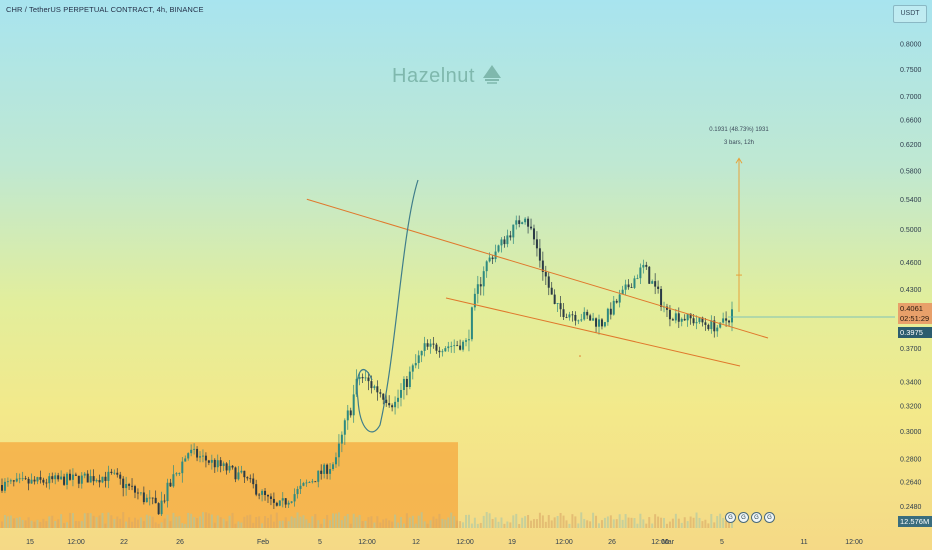  I want to click on y-tick-label: 0.7500, so click(911, 70).